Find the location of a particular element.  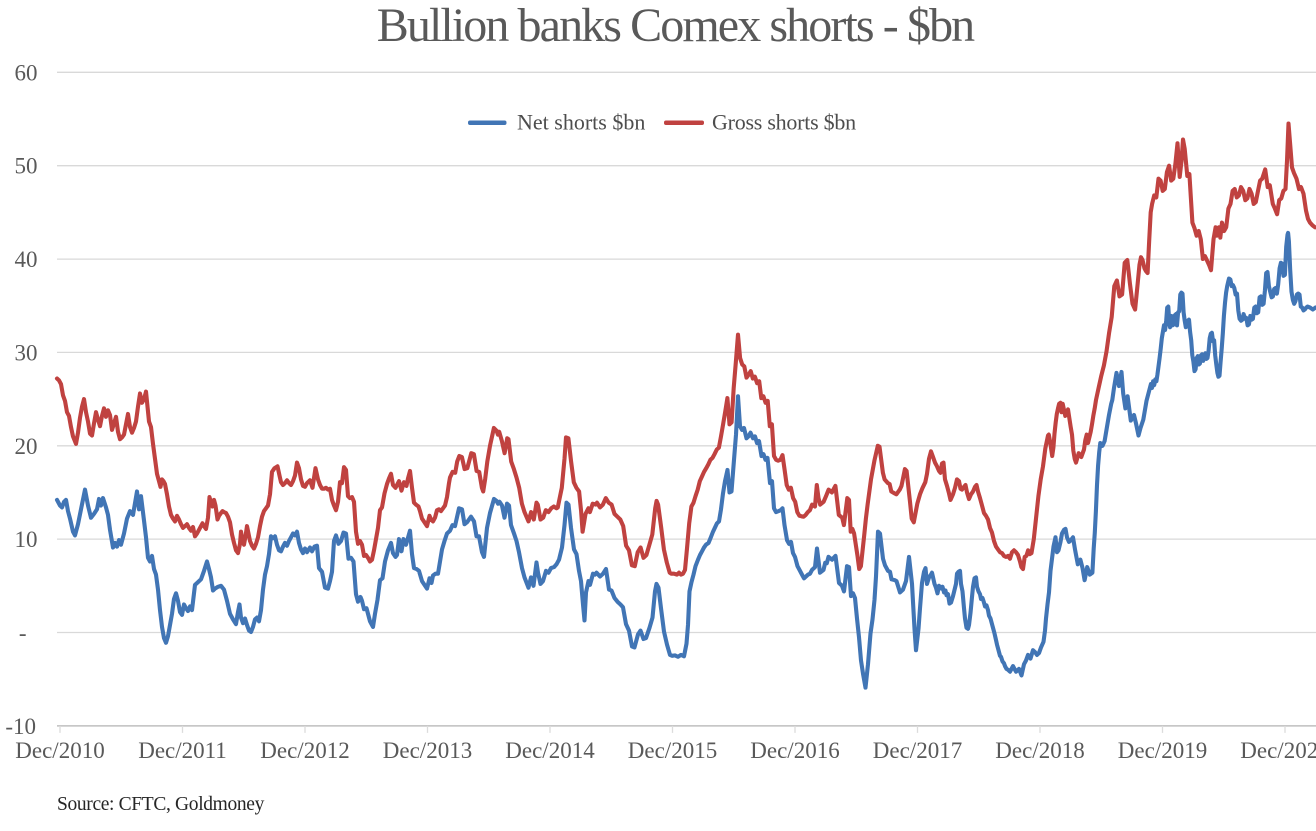

svg-text: 50 is located at coordinates (26, 166).